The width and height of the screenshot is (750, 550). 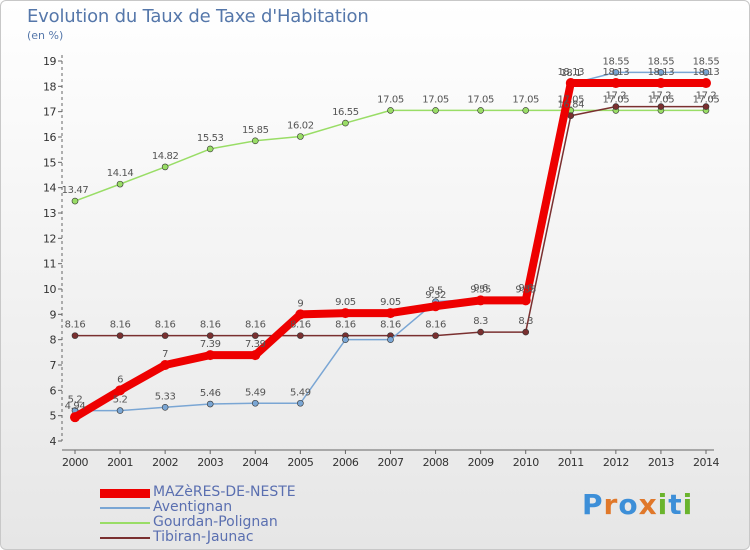 I want to click on data-label: 9.05, so click(x=390, y=302).